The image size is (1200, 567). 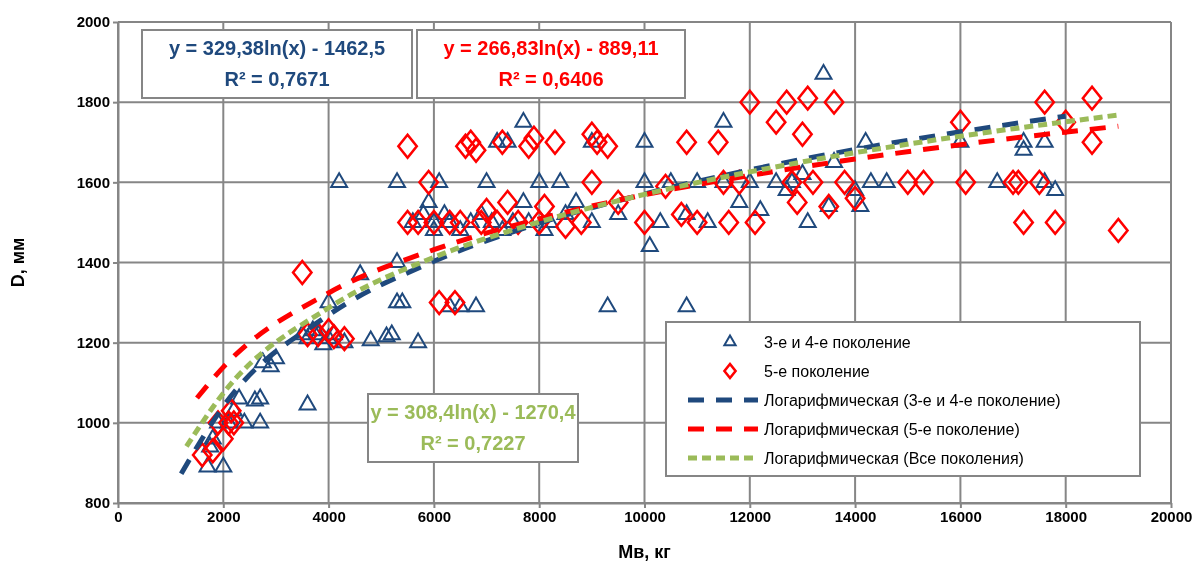 What do you see at coordinates (93, 22) in the screenshot?
I see `y-tick-label: 2000` at bounding box center [93, 22].